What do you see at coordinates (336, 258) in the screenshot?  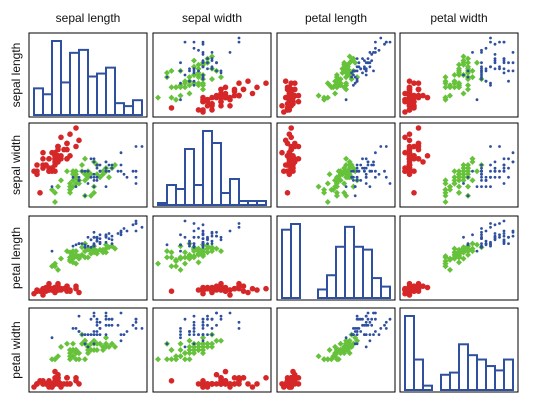 I see `panel-petal-length-vs-petal-length` at bounding box center [336, 258].